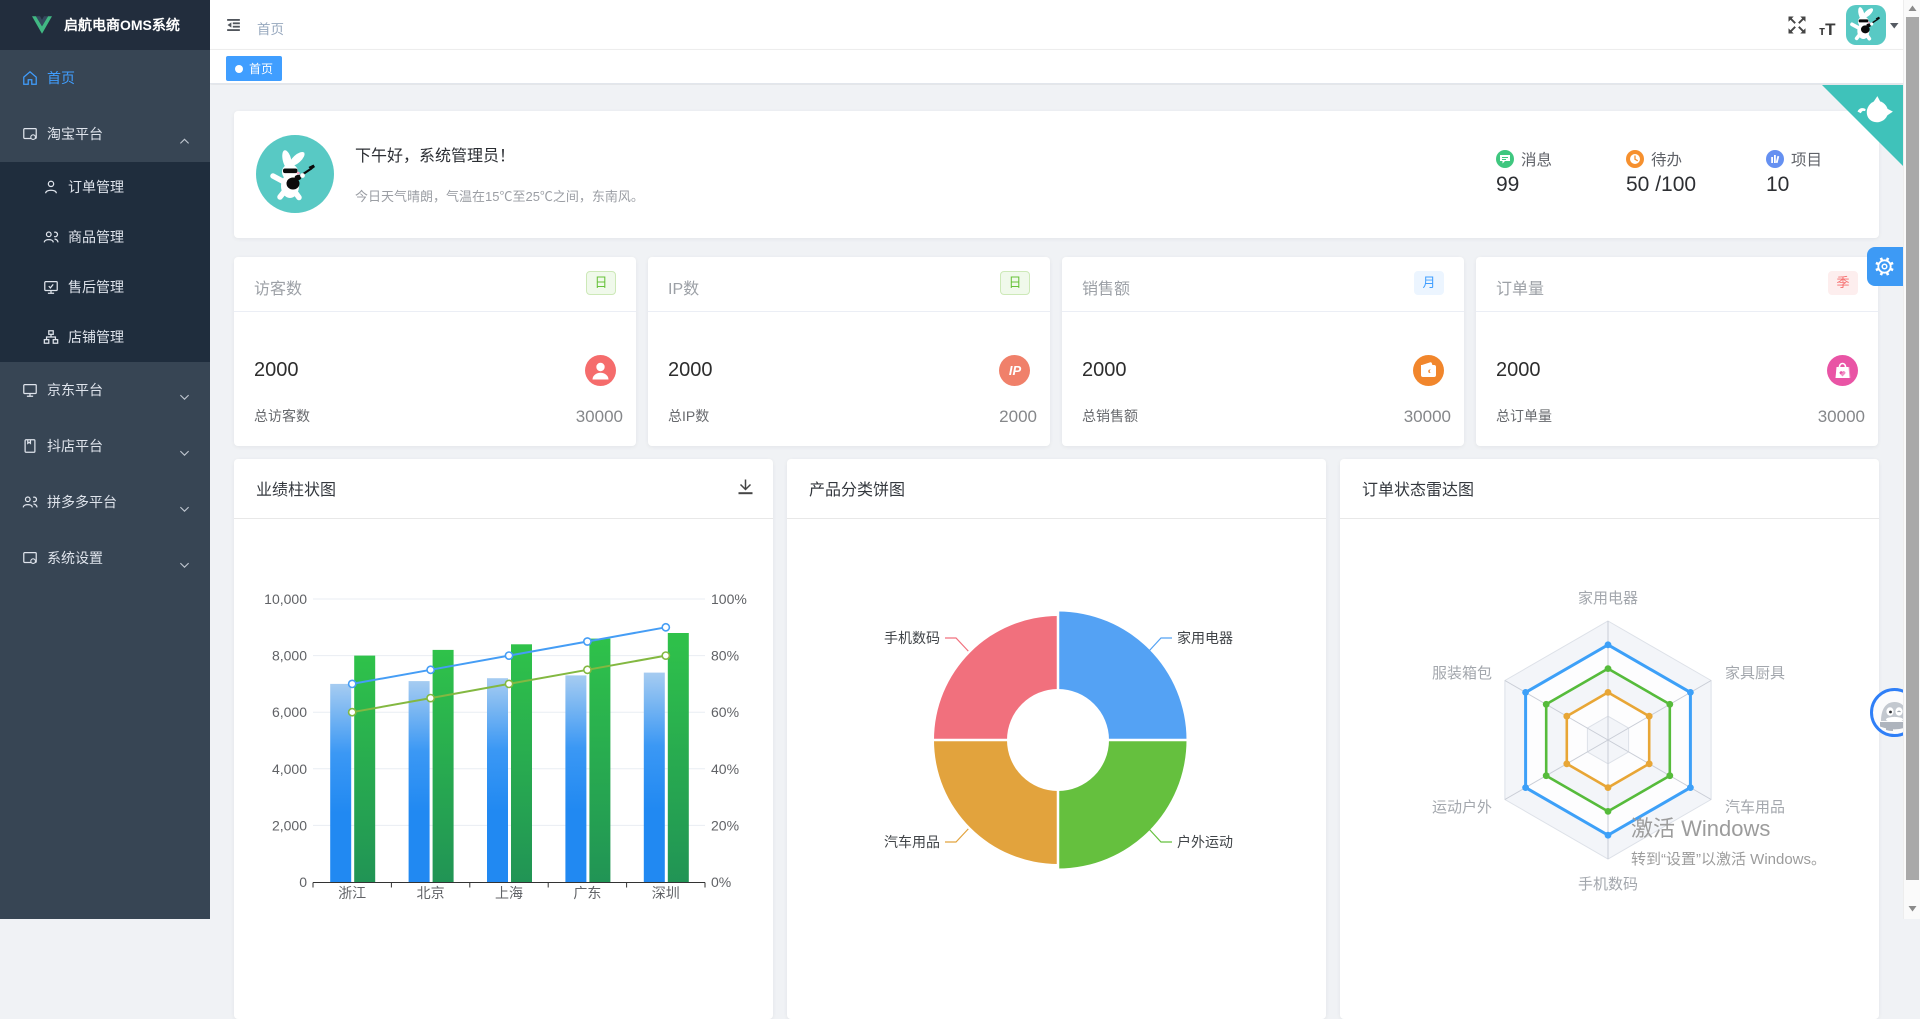 The height and width of the screenshot is (1019, 1920). Describe the element at coordinates (303, 882) in the screenshot. I see `svg-text: 0` at that location.